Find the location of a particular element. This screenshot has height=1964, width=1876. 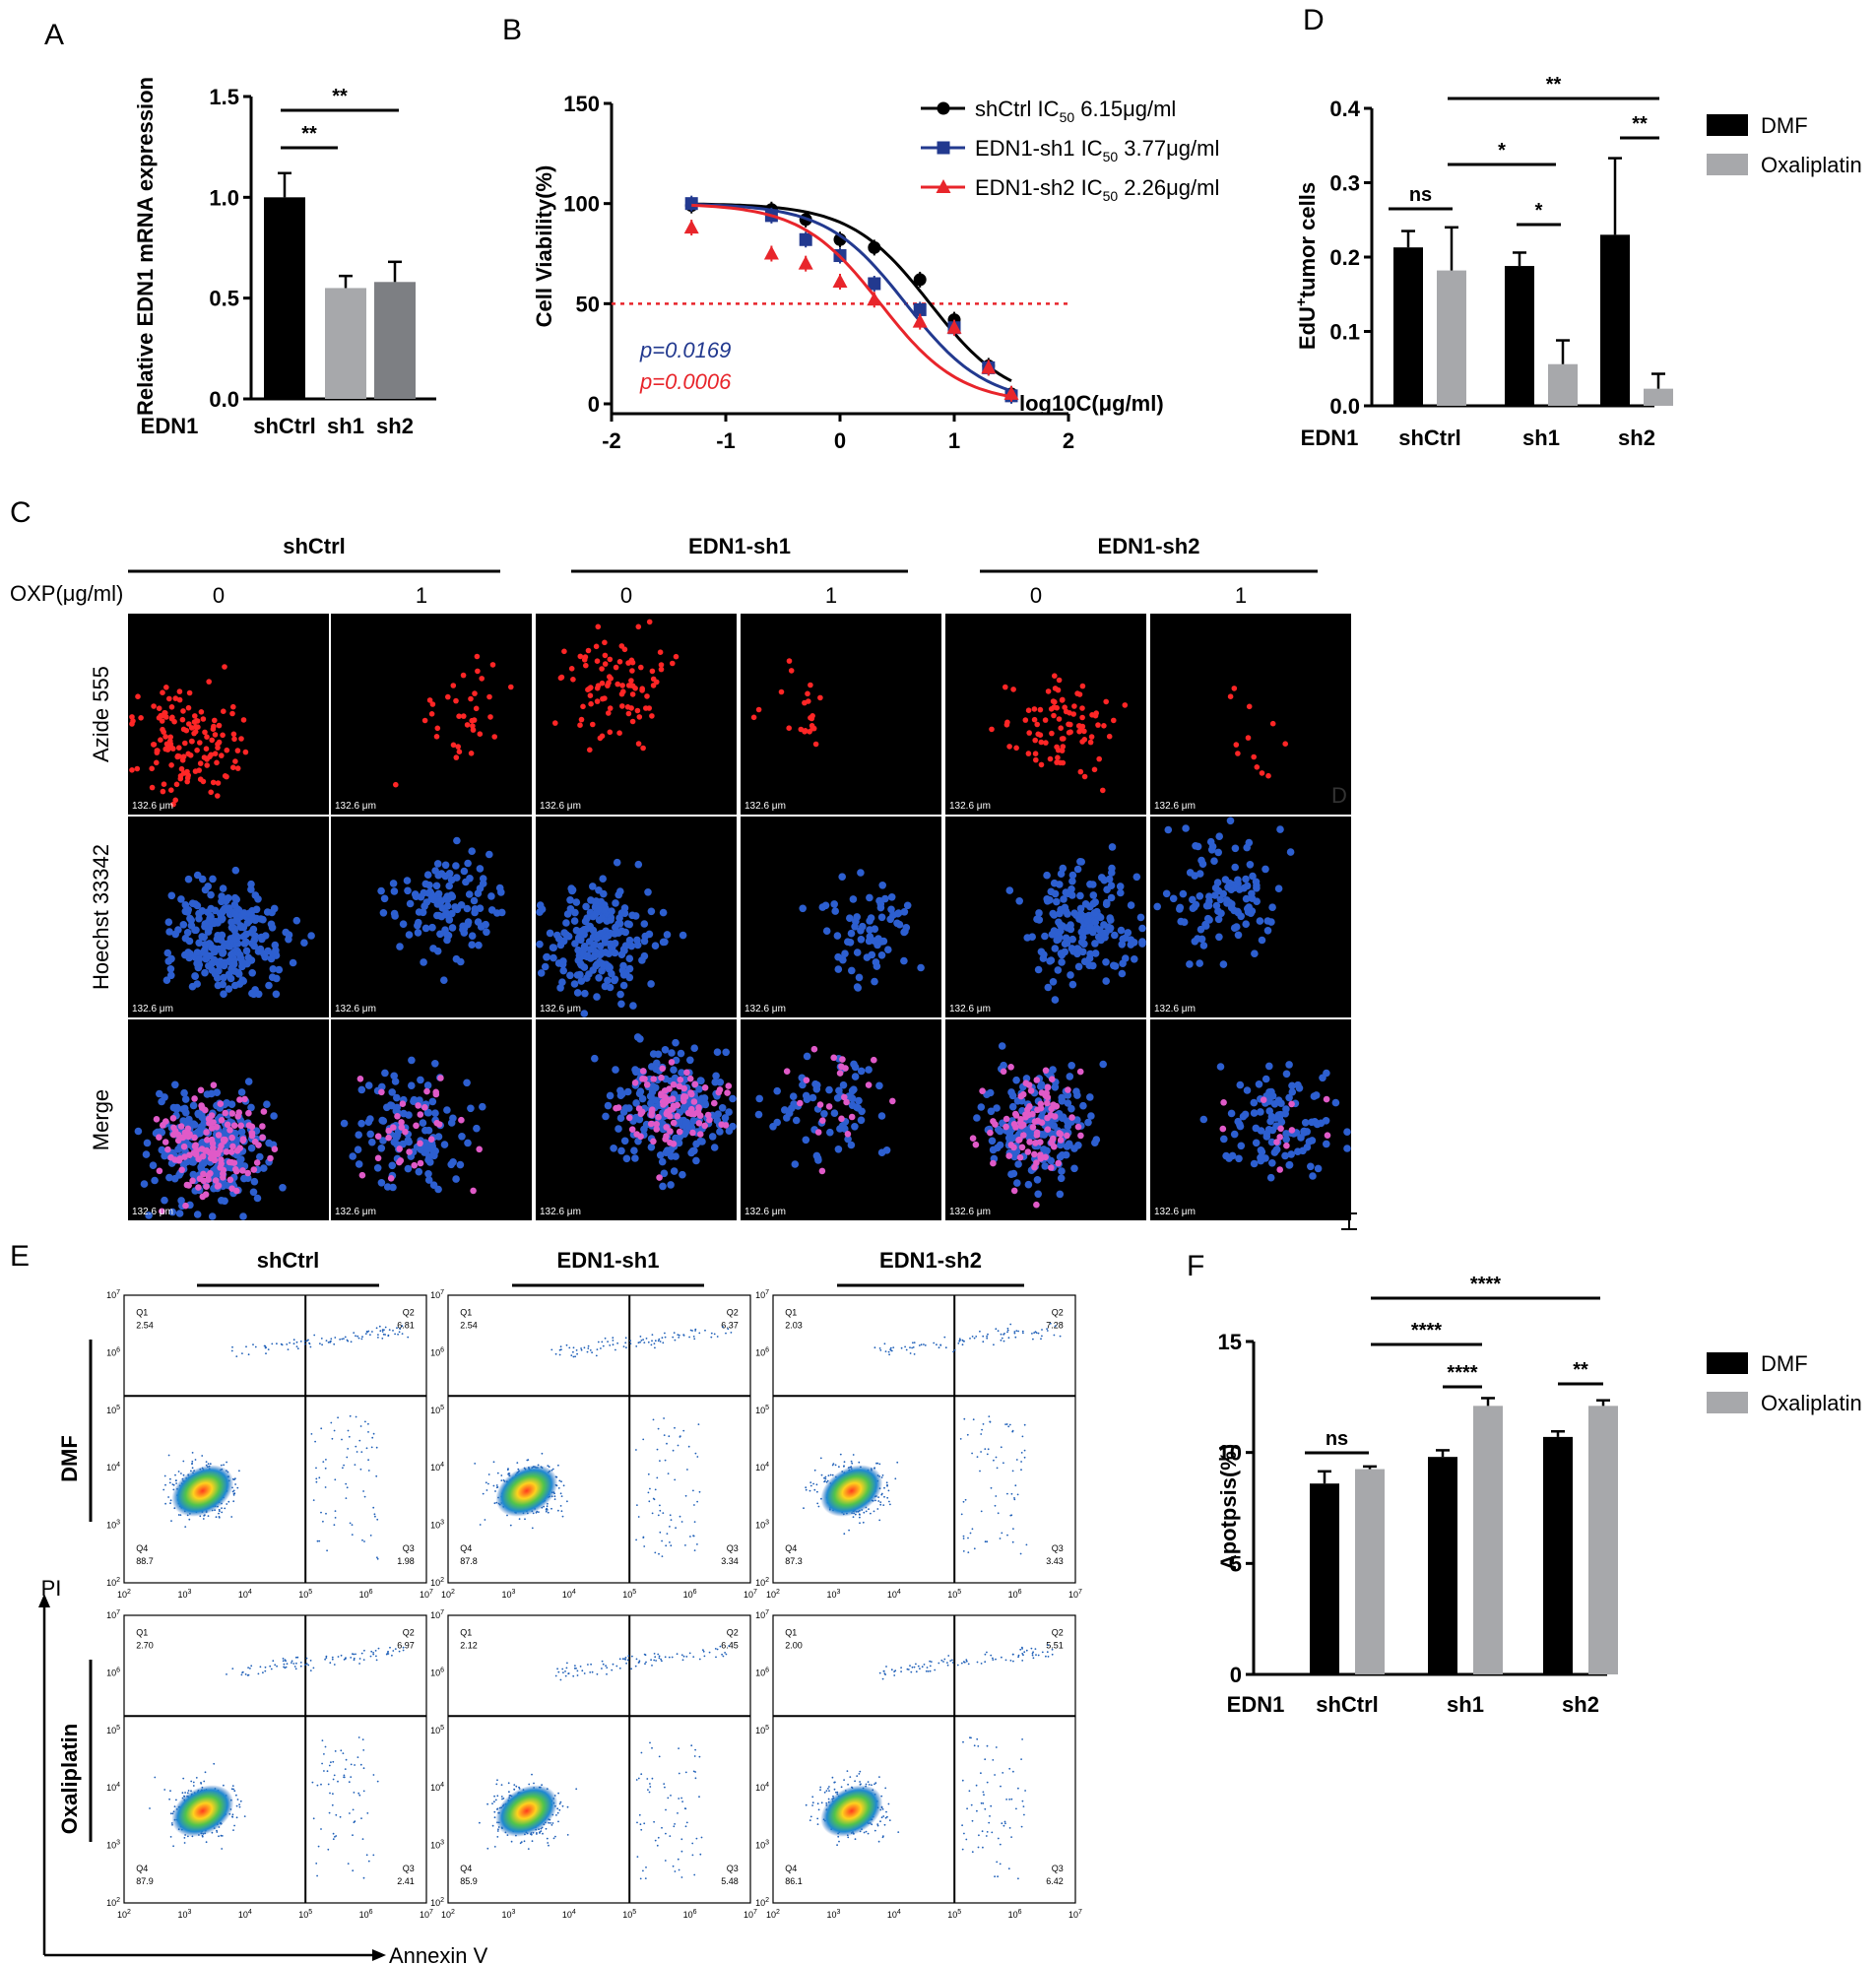

panel-label-a: A is located at coordinates (54, 35).